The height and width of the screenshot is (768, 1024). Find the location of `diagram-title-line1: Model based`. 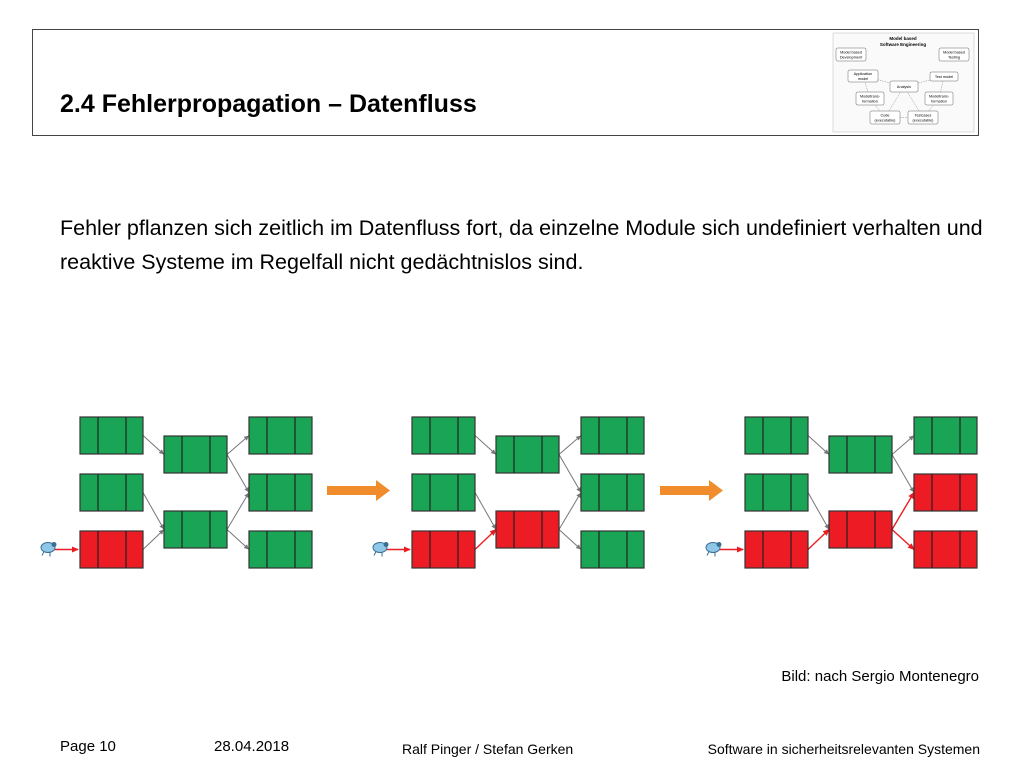

diagram-title-line1: Model based is located at coordinates (903, 38).